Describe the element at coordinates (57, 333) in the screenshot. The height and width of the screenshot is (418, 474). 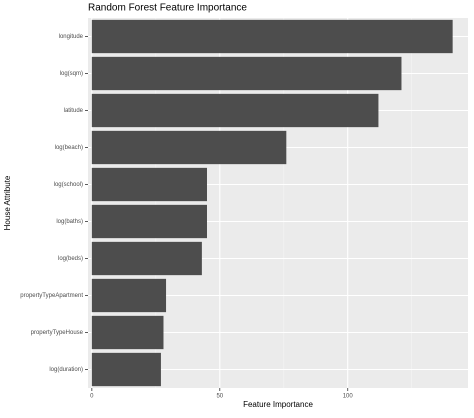
I see `y-tick-label: propertyTypeHouse` at that location.